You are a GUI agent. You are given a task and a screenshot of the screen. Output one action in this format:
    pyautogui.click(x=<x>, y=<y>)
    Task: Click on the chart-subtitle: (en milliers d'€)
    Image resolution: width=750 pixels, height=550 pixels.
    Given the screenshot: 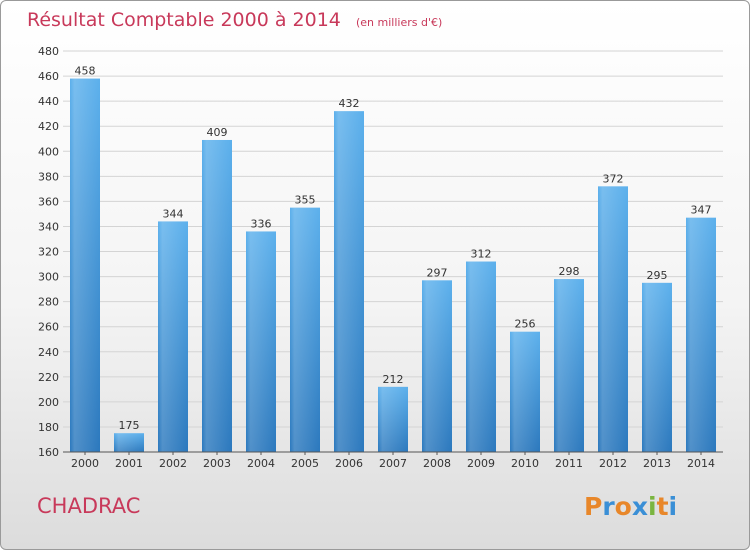 What is the action you would take?
    pyautogui.click(x=399, y=22)
    